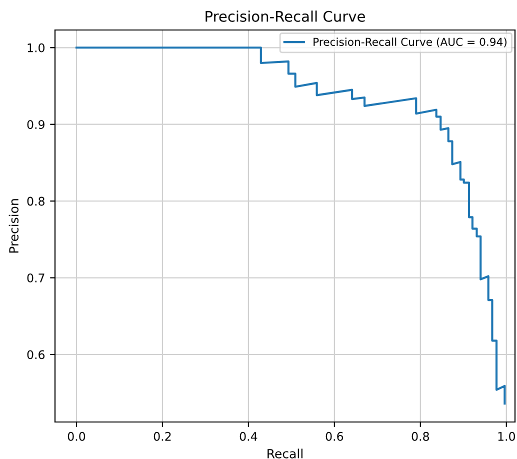  Describe the element at coordinates (507, 436) in the screenshot. I see `x-tick-label: 1.0` at that location.